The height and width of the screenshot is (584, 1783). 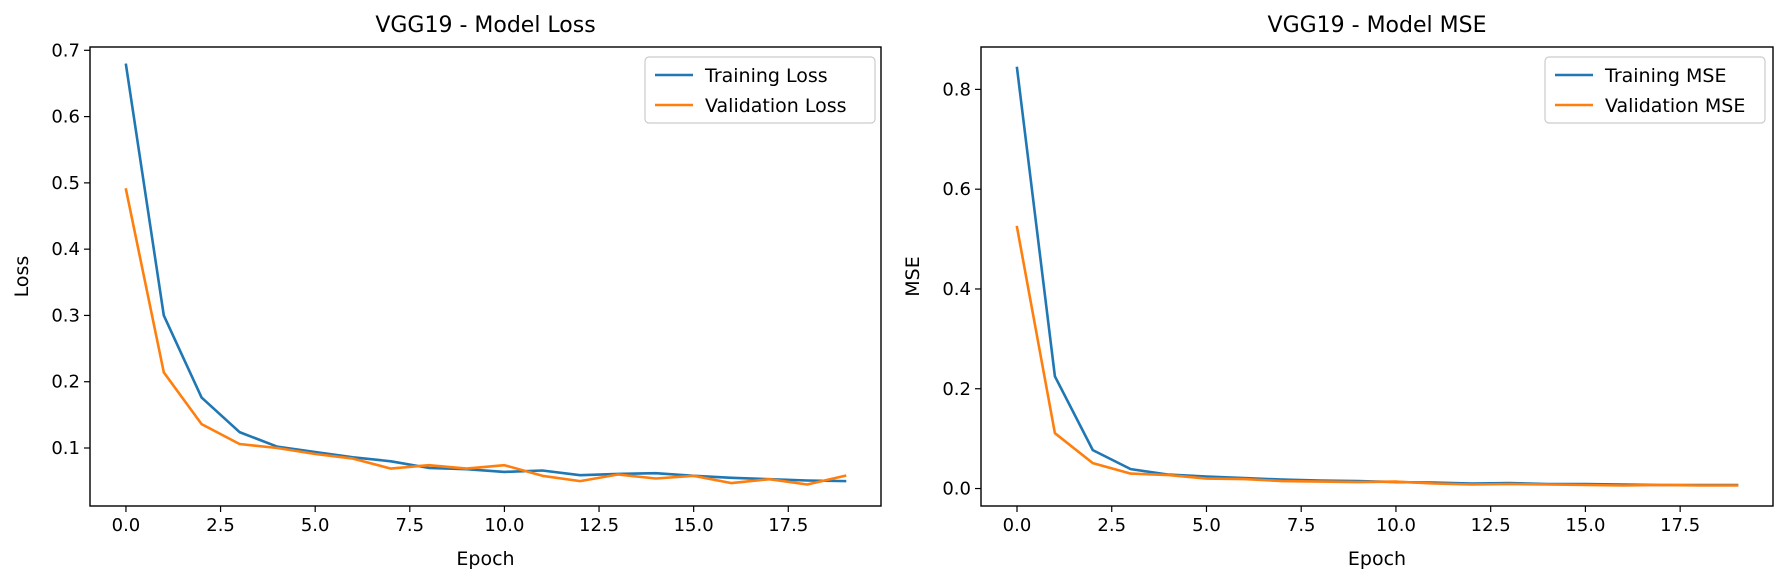 I want to click on loss-y-axis-label: Loss, so click(x=22, y=277).